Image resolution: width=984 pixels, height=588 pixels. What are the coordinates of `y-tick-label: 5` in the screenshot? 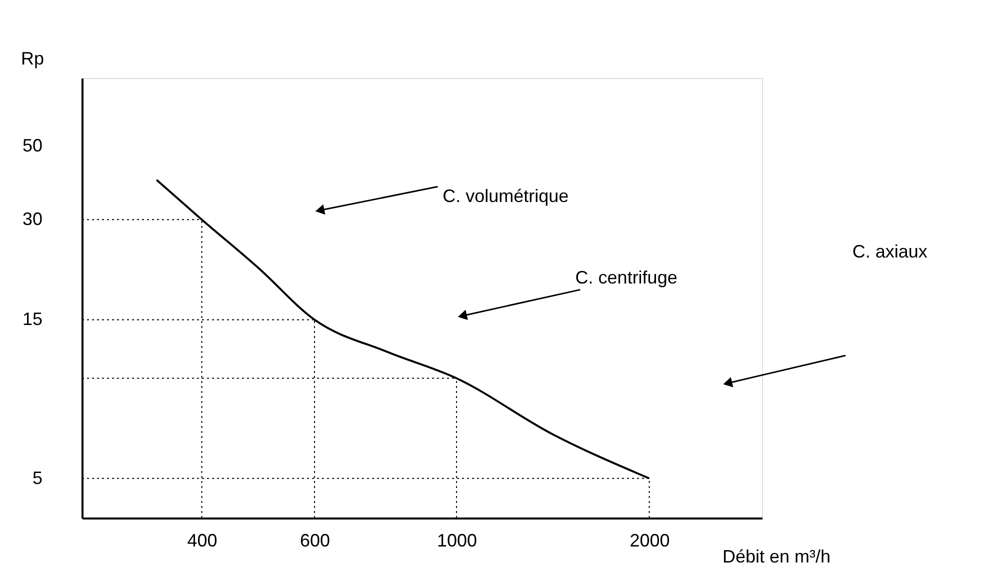 It's located at (37, 478).